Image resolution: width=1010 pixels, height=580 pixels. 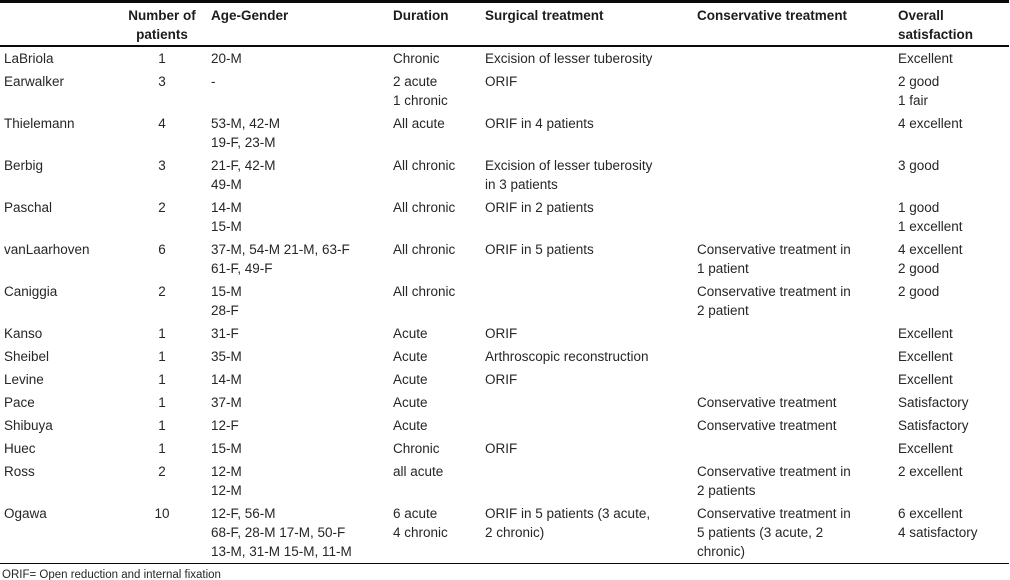 What do you see at coordinates (567, 356) in the screenshot?
I see `surgical-cell: Arthroscopic reconstruction` at bounding box center [567, 356].